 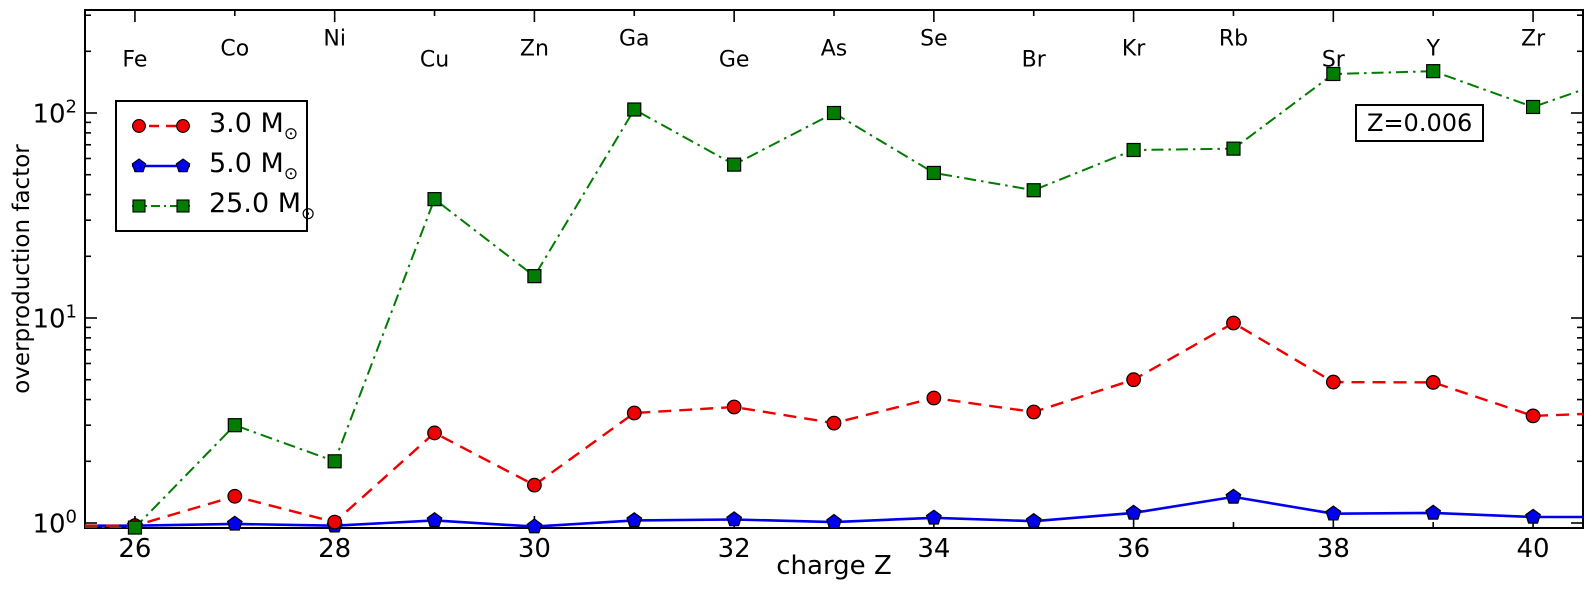 I want to click on legend: 3.0 M⊙ 5.0 M⊙ 25.0 M⊙, so click(x=215, y=166).